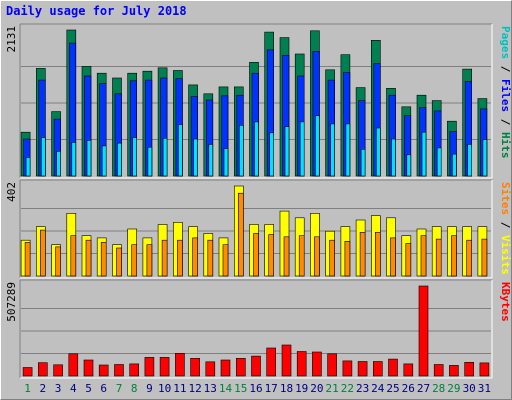  Describe the element at coordinates (469, 388) in the screenshot. I see `x-tick-label-30: 30` at that location.